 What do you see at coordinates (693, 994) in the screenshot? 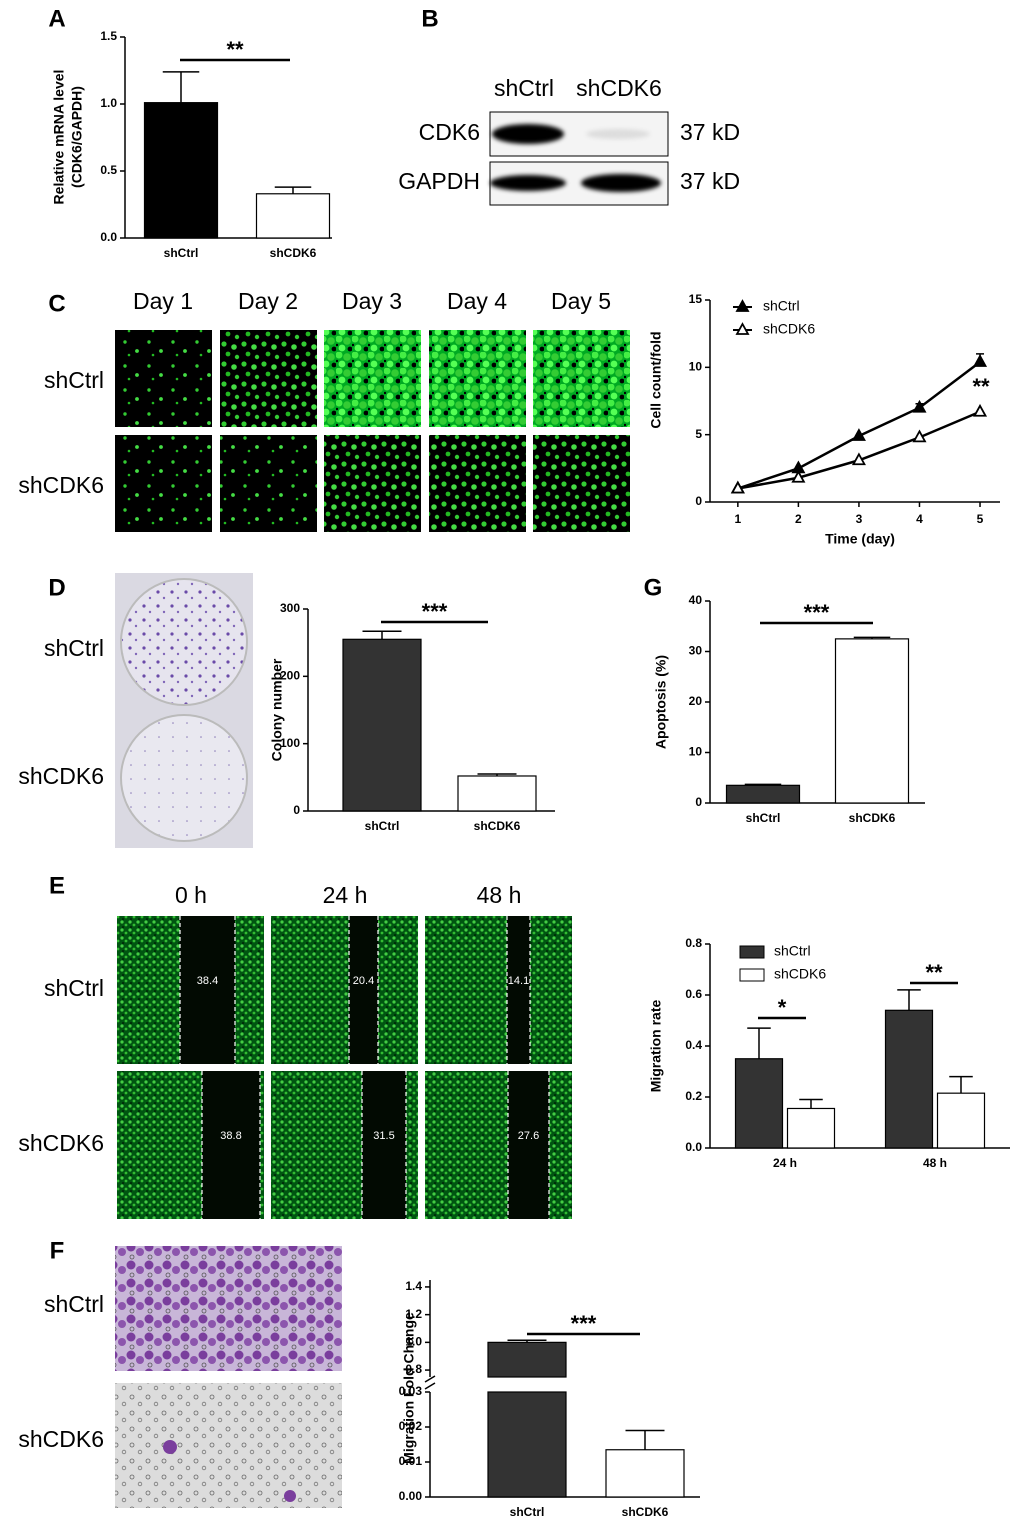
I see `y-tick-label: 0.6` at bounding box center [693, 994].